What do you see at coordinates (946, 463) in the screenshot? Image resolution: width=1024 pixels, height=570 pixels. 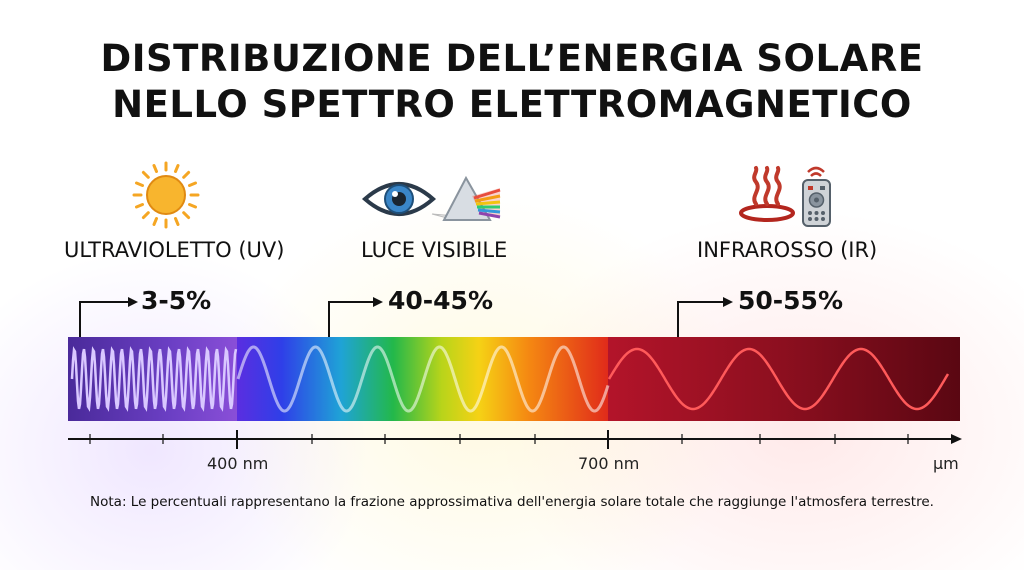 I see `tick-label-um: µm` at bounding box center [946, 463].